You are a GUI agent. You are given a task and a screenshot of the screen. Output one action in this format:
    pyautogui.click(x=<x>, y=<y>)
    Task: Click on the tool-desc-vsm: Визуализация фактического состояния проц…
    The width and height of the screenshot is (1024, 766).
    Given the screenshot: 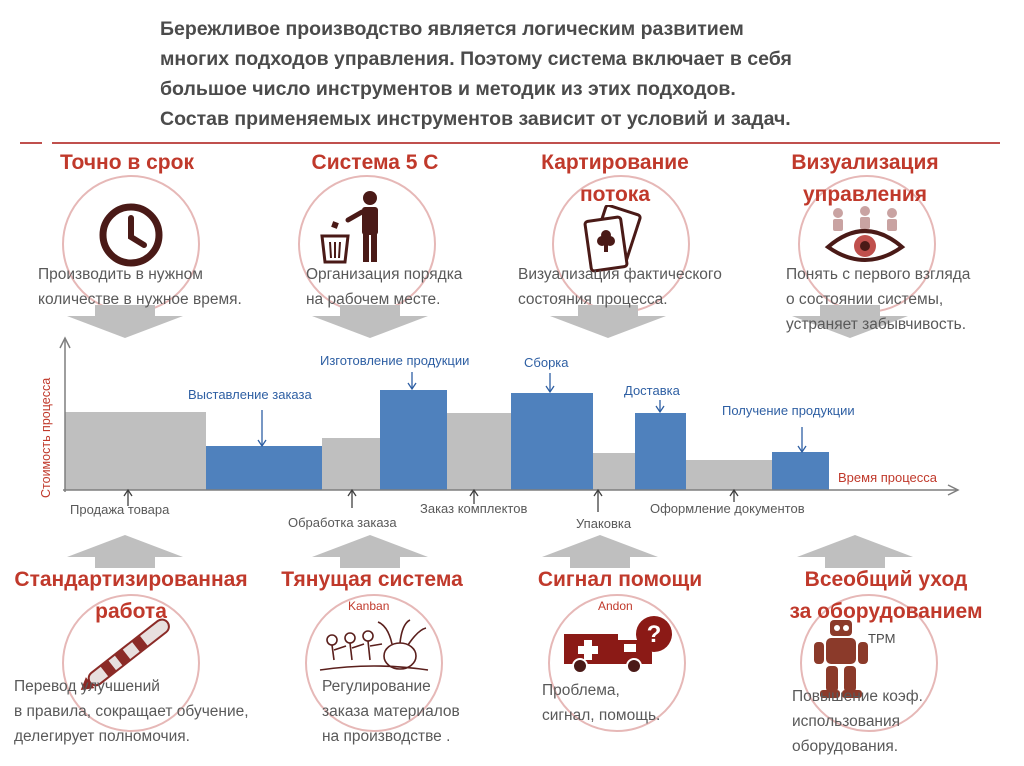 What is the action you would take?
    pyautogui.click(x=620, y=287)
    